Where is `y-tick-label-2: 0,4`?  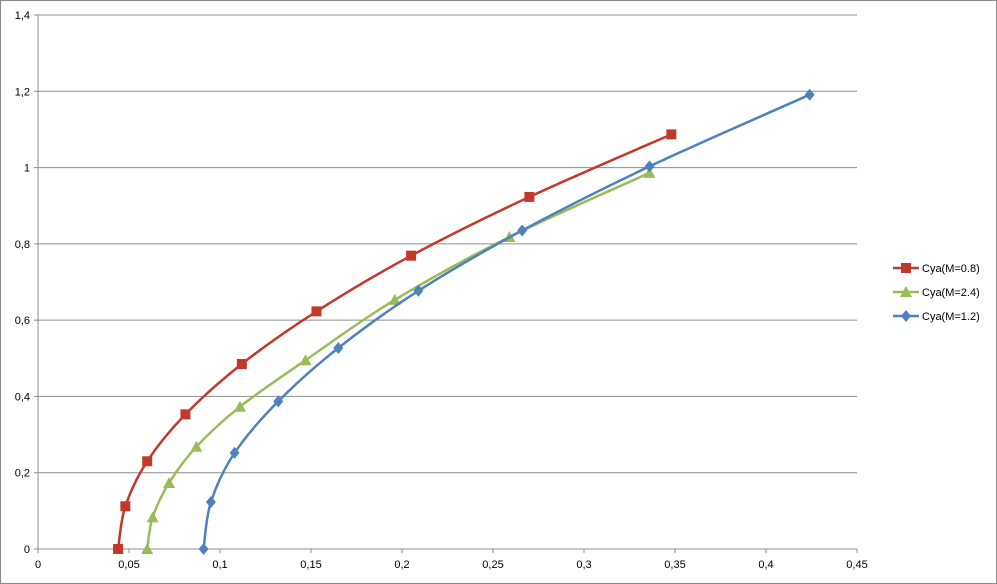 y-tick-label-2: 0,4 is located at coordinates (22, 397).